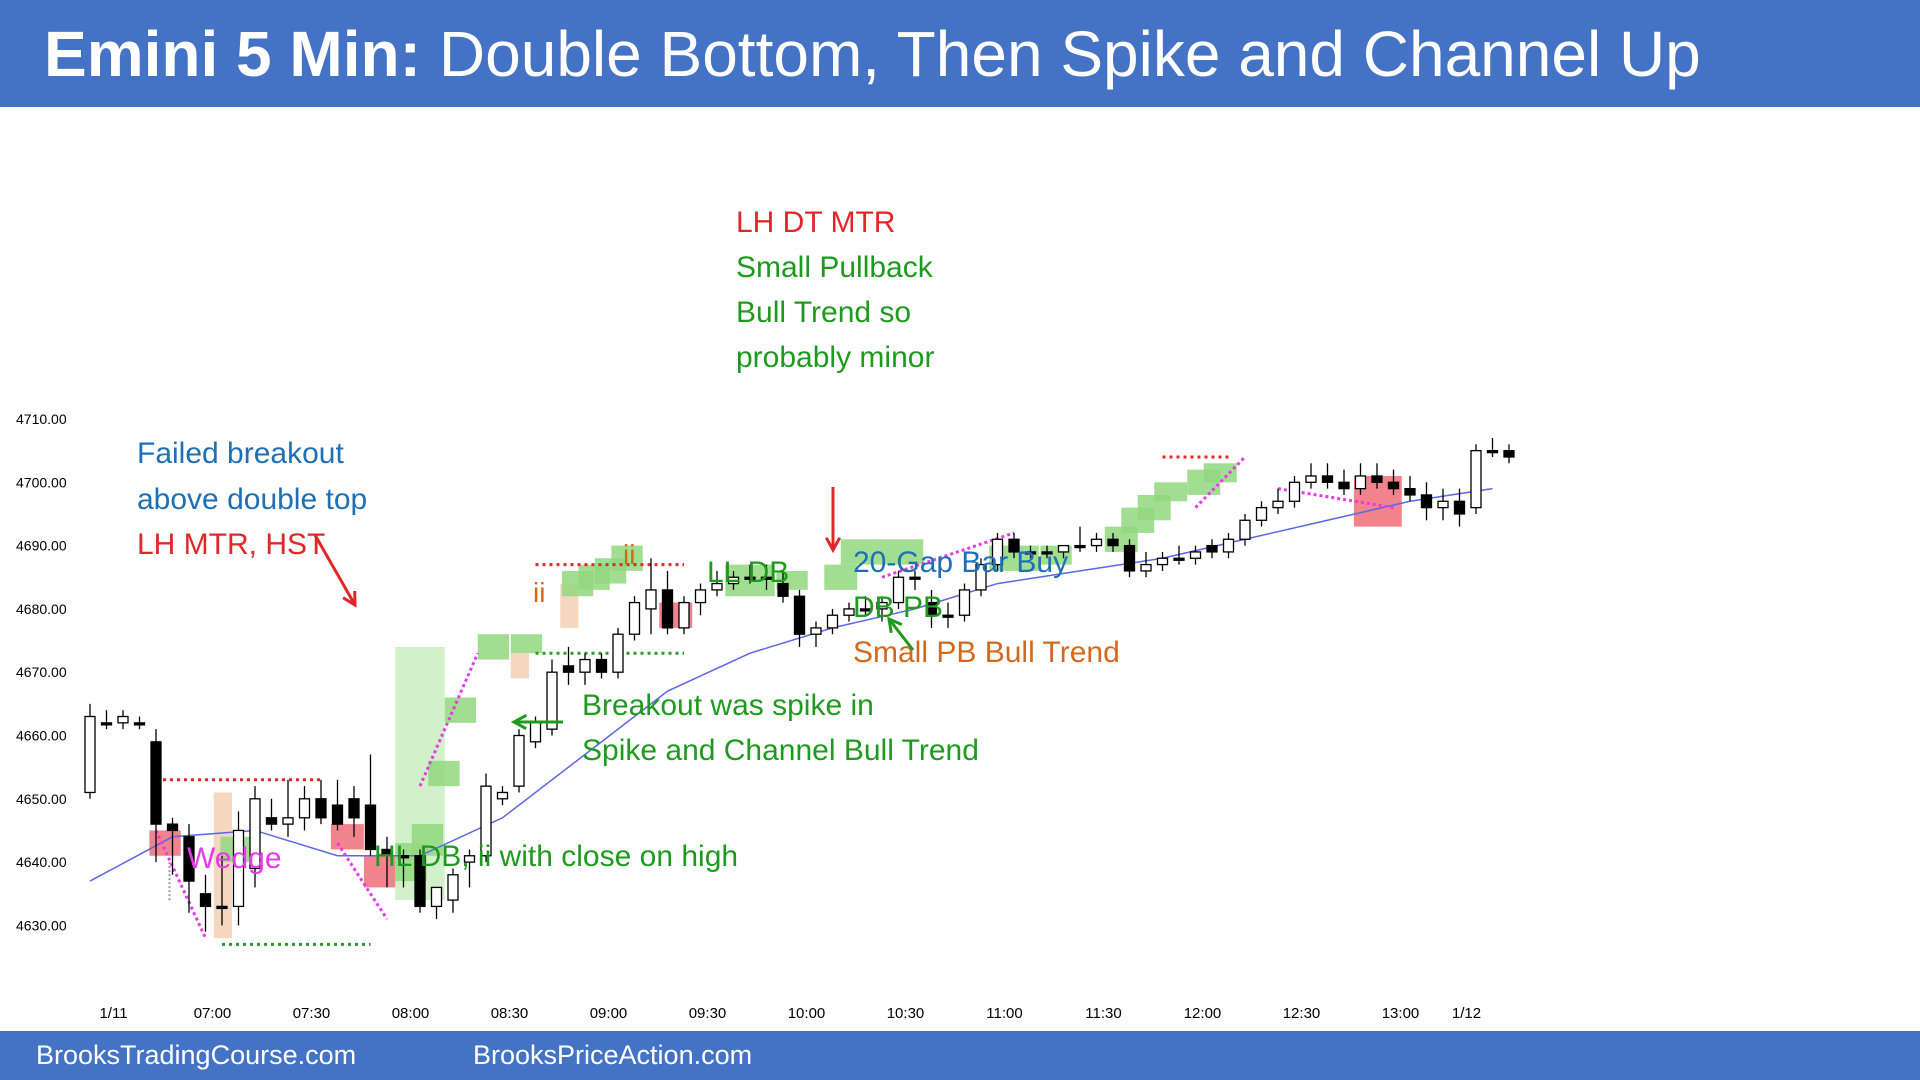  I want to click on x-tick-label: 08:00, so click(411, 1013).